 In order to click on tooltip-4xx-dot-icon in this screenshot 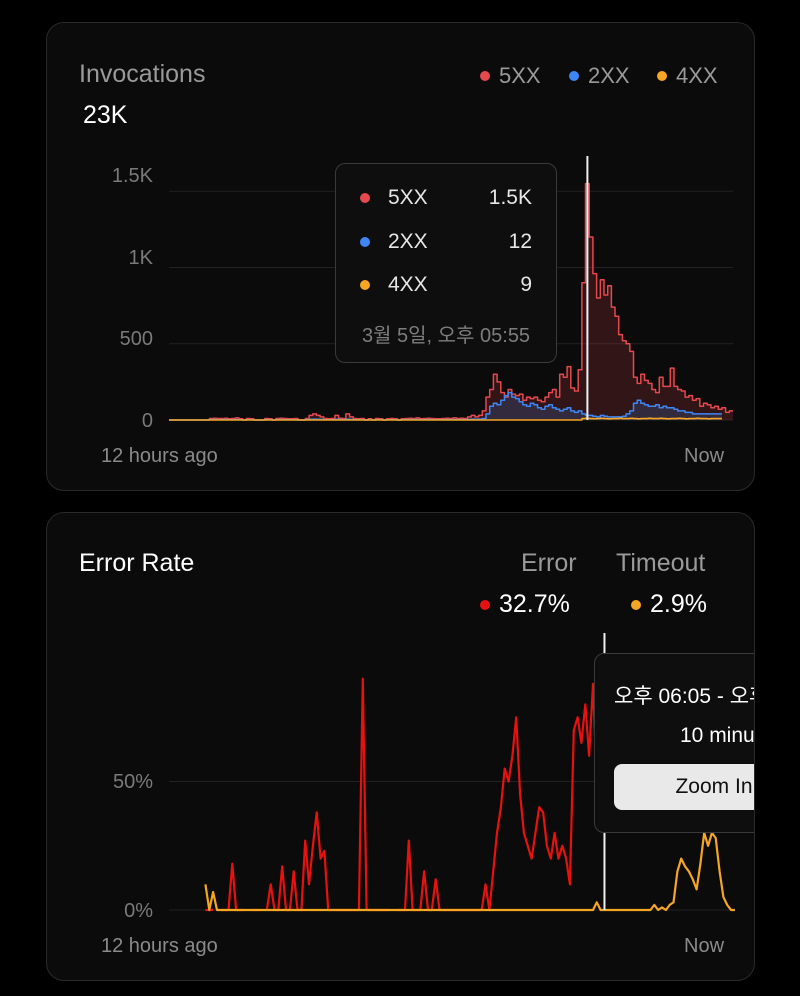, I will do `click(365, 285)`.